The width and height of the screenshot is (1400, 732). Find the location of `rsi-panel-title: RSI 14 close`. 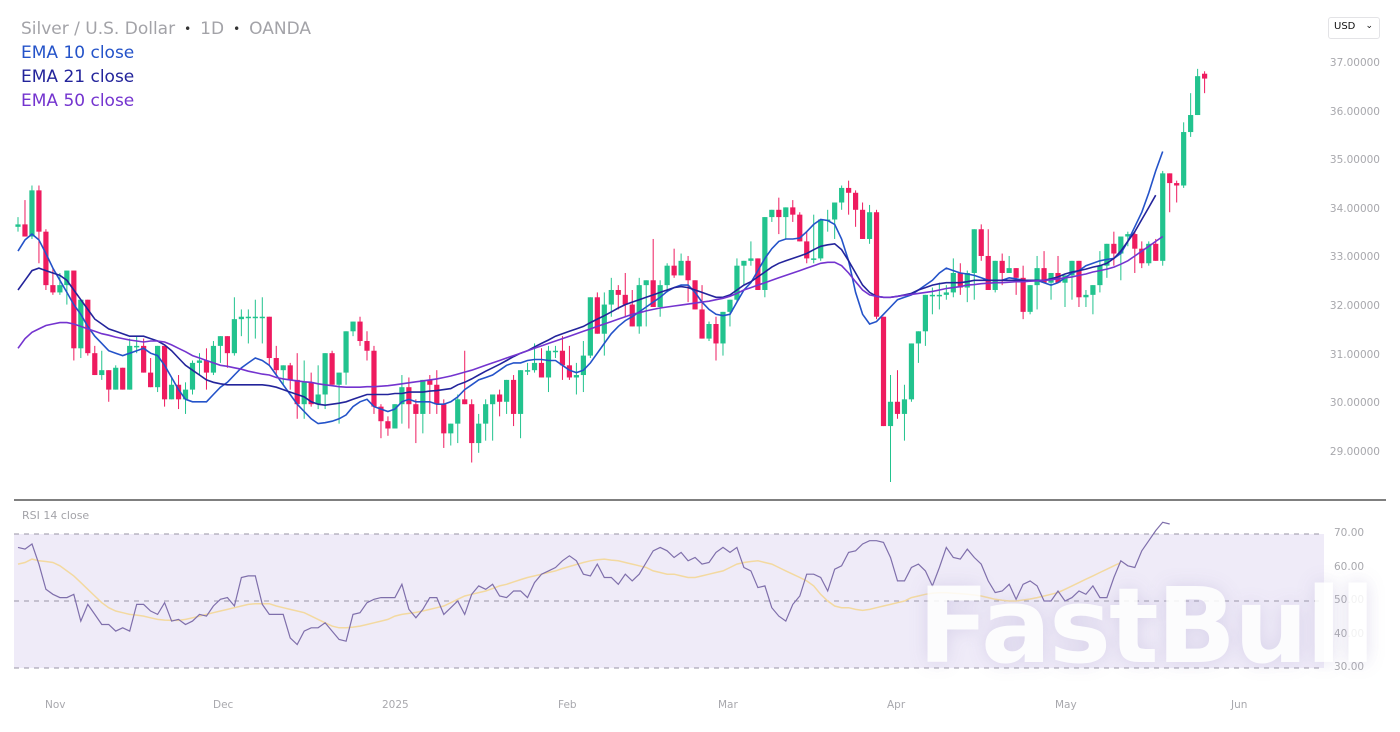

rsi-panel-title: RSI 14 close is located at coordinates (56, 515).